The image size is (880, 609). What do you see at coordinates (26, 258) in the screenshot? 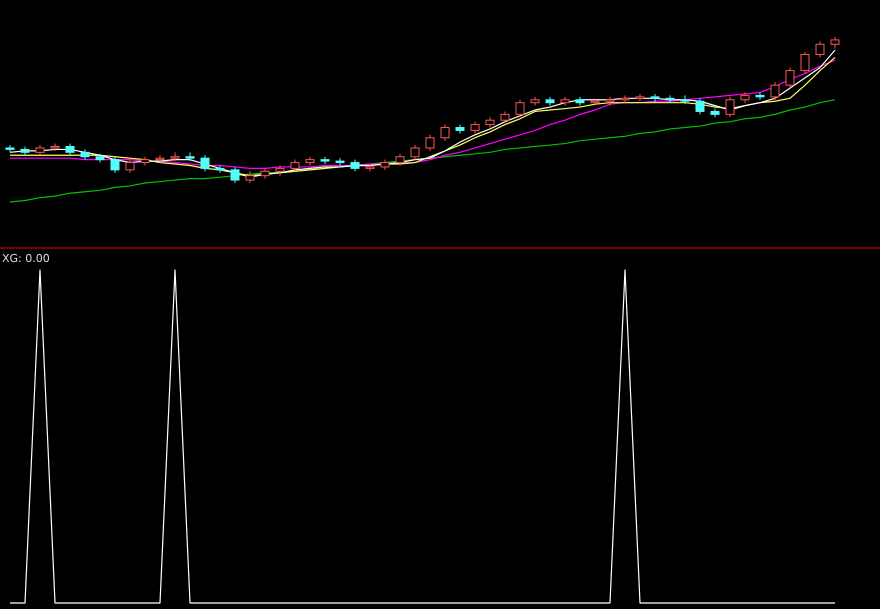
I see `chart-title: XG: 0.00` at bounding box center [26, 258].